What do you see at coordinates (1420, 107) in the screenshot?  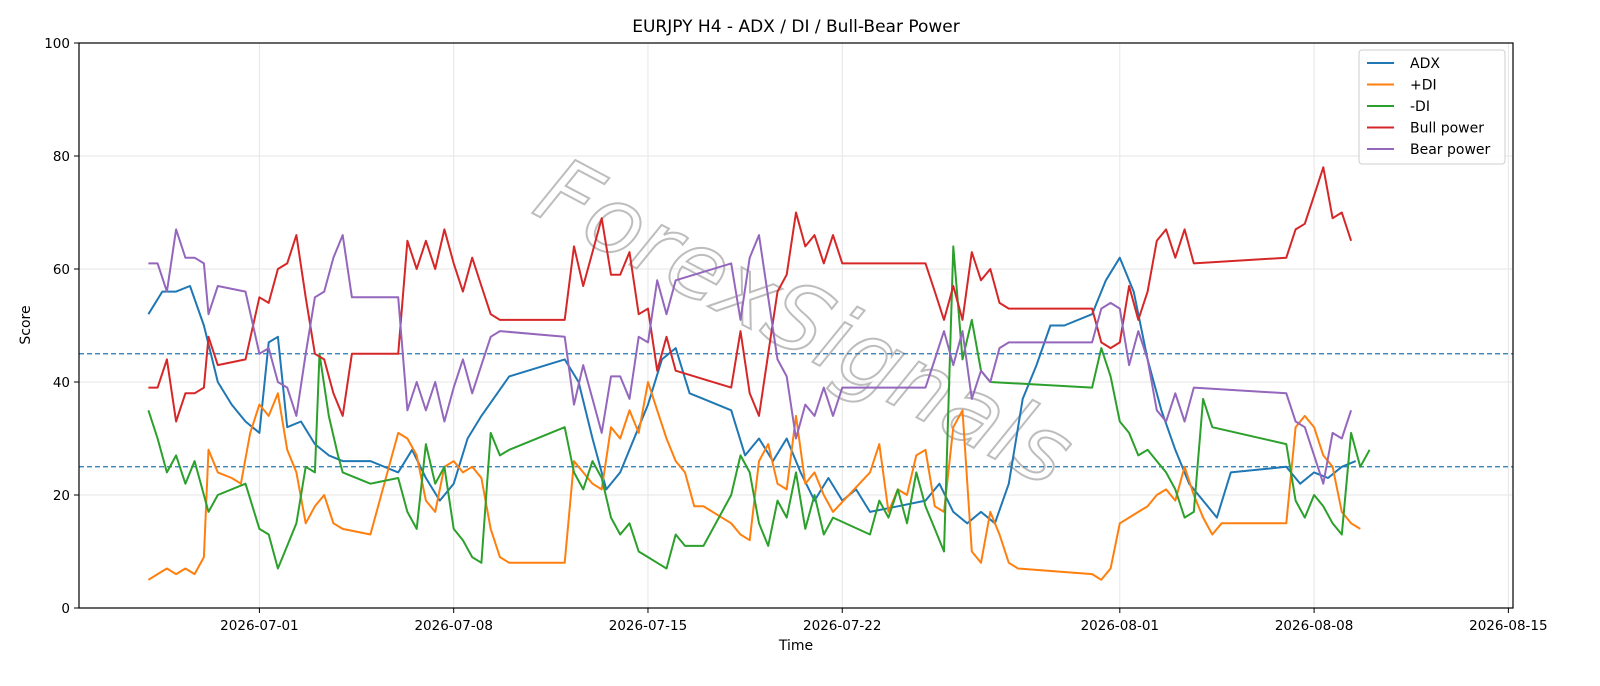 I see `legend-label: -DI` at bounding box center [1420, 107].